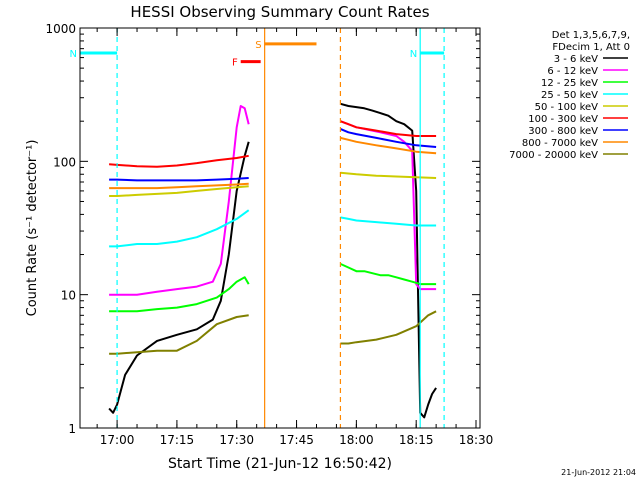 This screenshot has width=640, height=480. Describe the element at coordinates (413, 54) in the screenshot. I see `flag-label-1: N` at that location.